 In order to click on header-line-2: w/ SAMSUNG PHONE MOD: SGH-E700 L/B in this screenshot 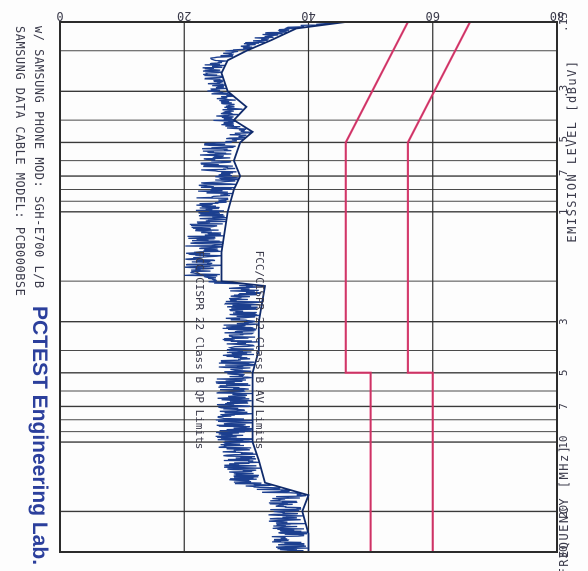, I will do `click(39, 157)`.